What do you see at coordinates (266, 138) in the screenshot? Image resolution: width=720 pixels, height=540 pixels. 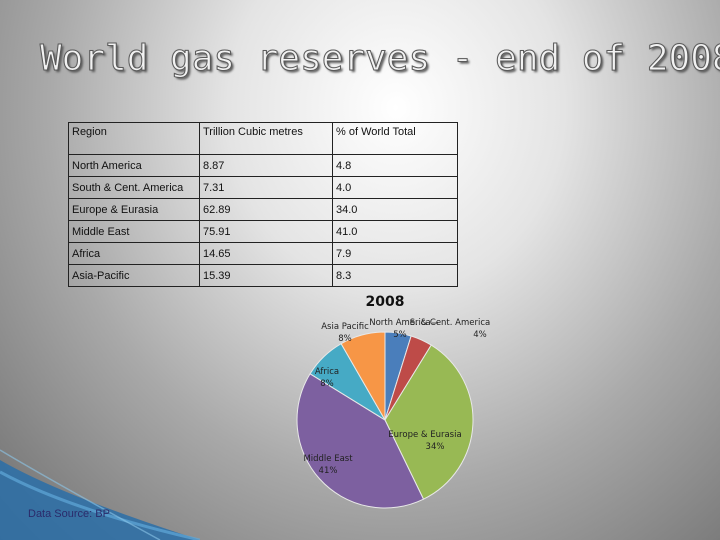 I see `header-trillion-cubic-metres: Trillion Cubic metres` at bounding box center [266, 138].